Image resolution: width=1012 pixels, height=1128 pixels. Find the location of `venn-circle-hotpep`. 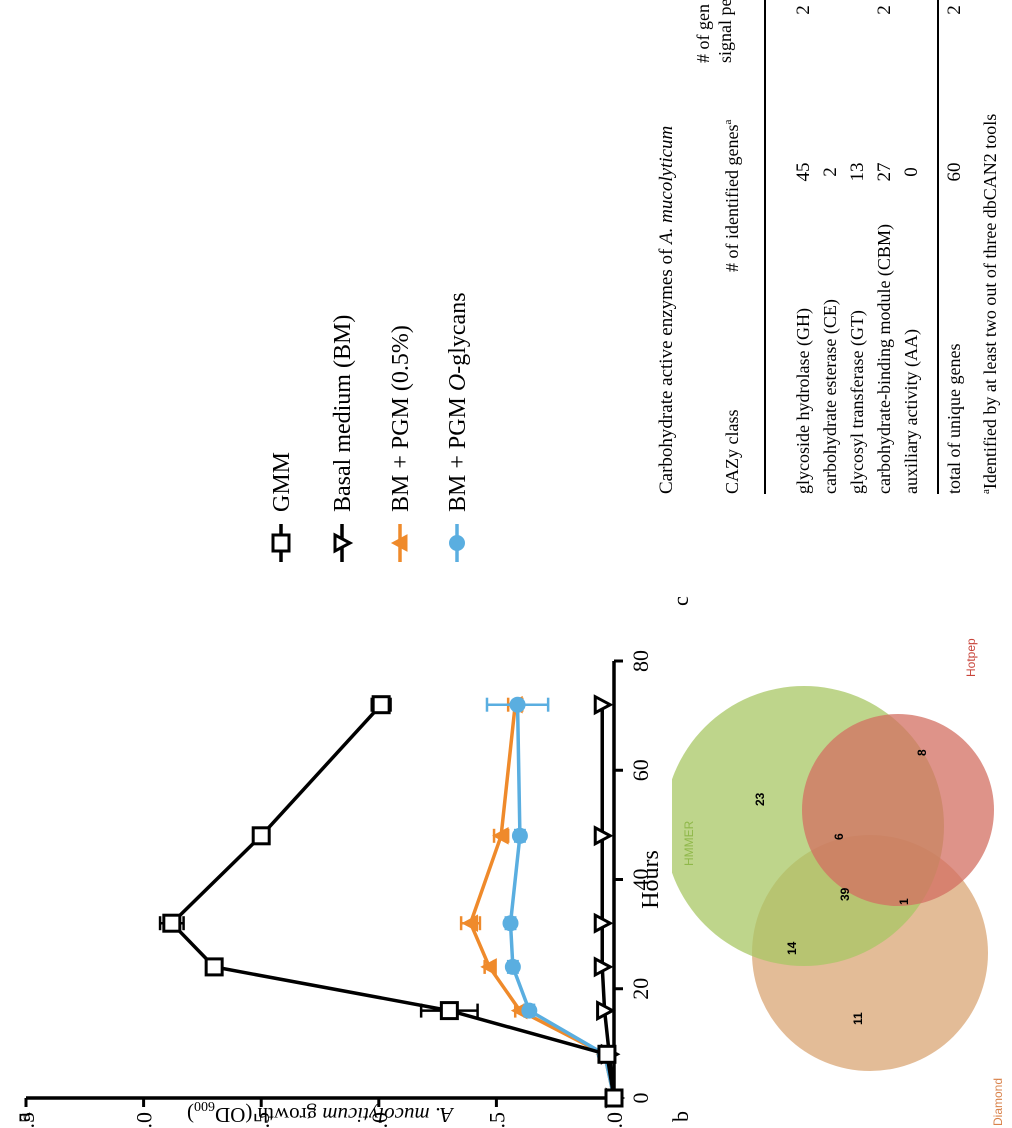

venn-circle-hotpep is located at coordinates (898, 810).